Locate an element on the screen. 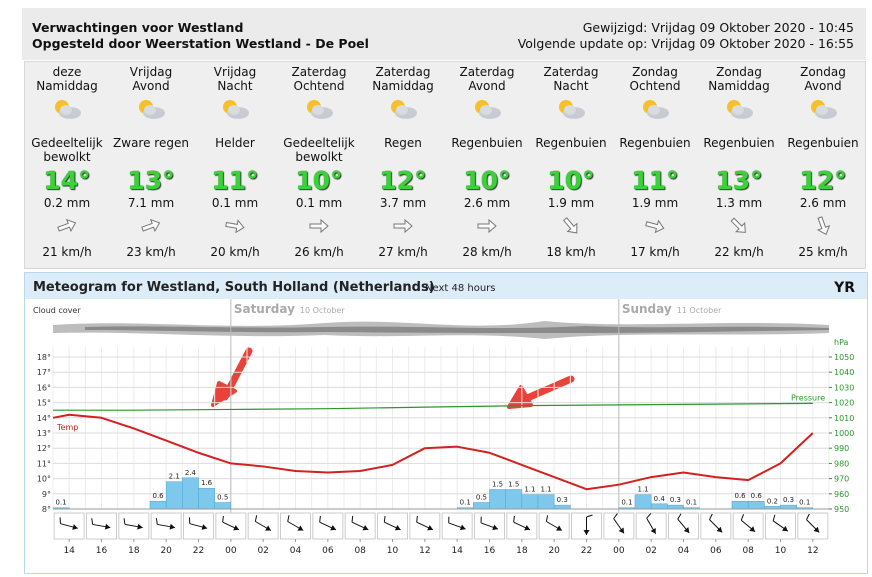  y2-tick-label: 990 is located at coordinates (841, 448).